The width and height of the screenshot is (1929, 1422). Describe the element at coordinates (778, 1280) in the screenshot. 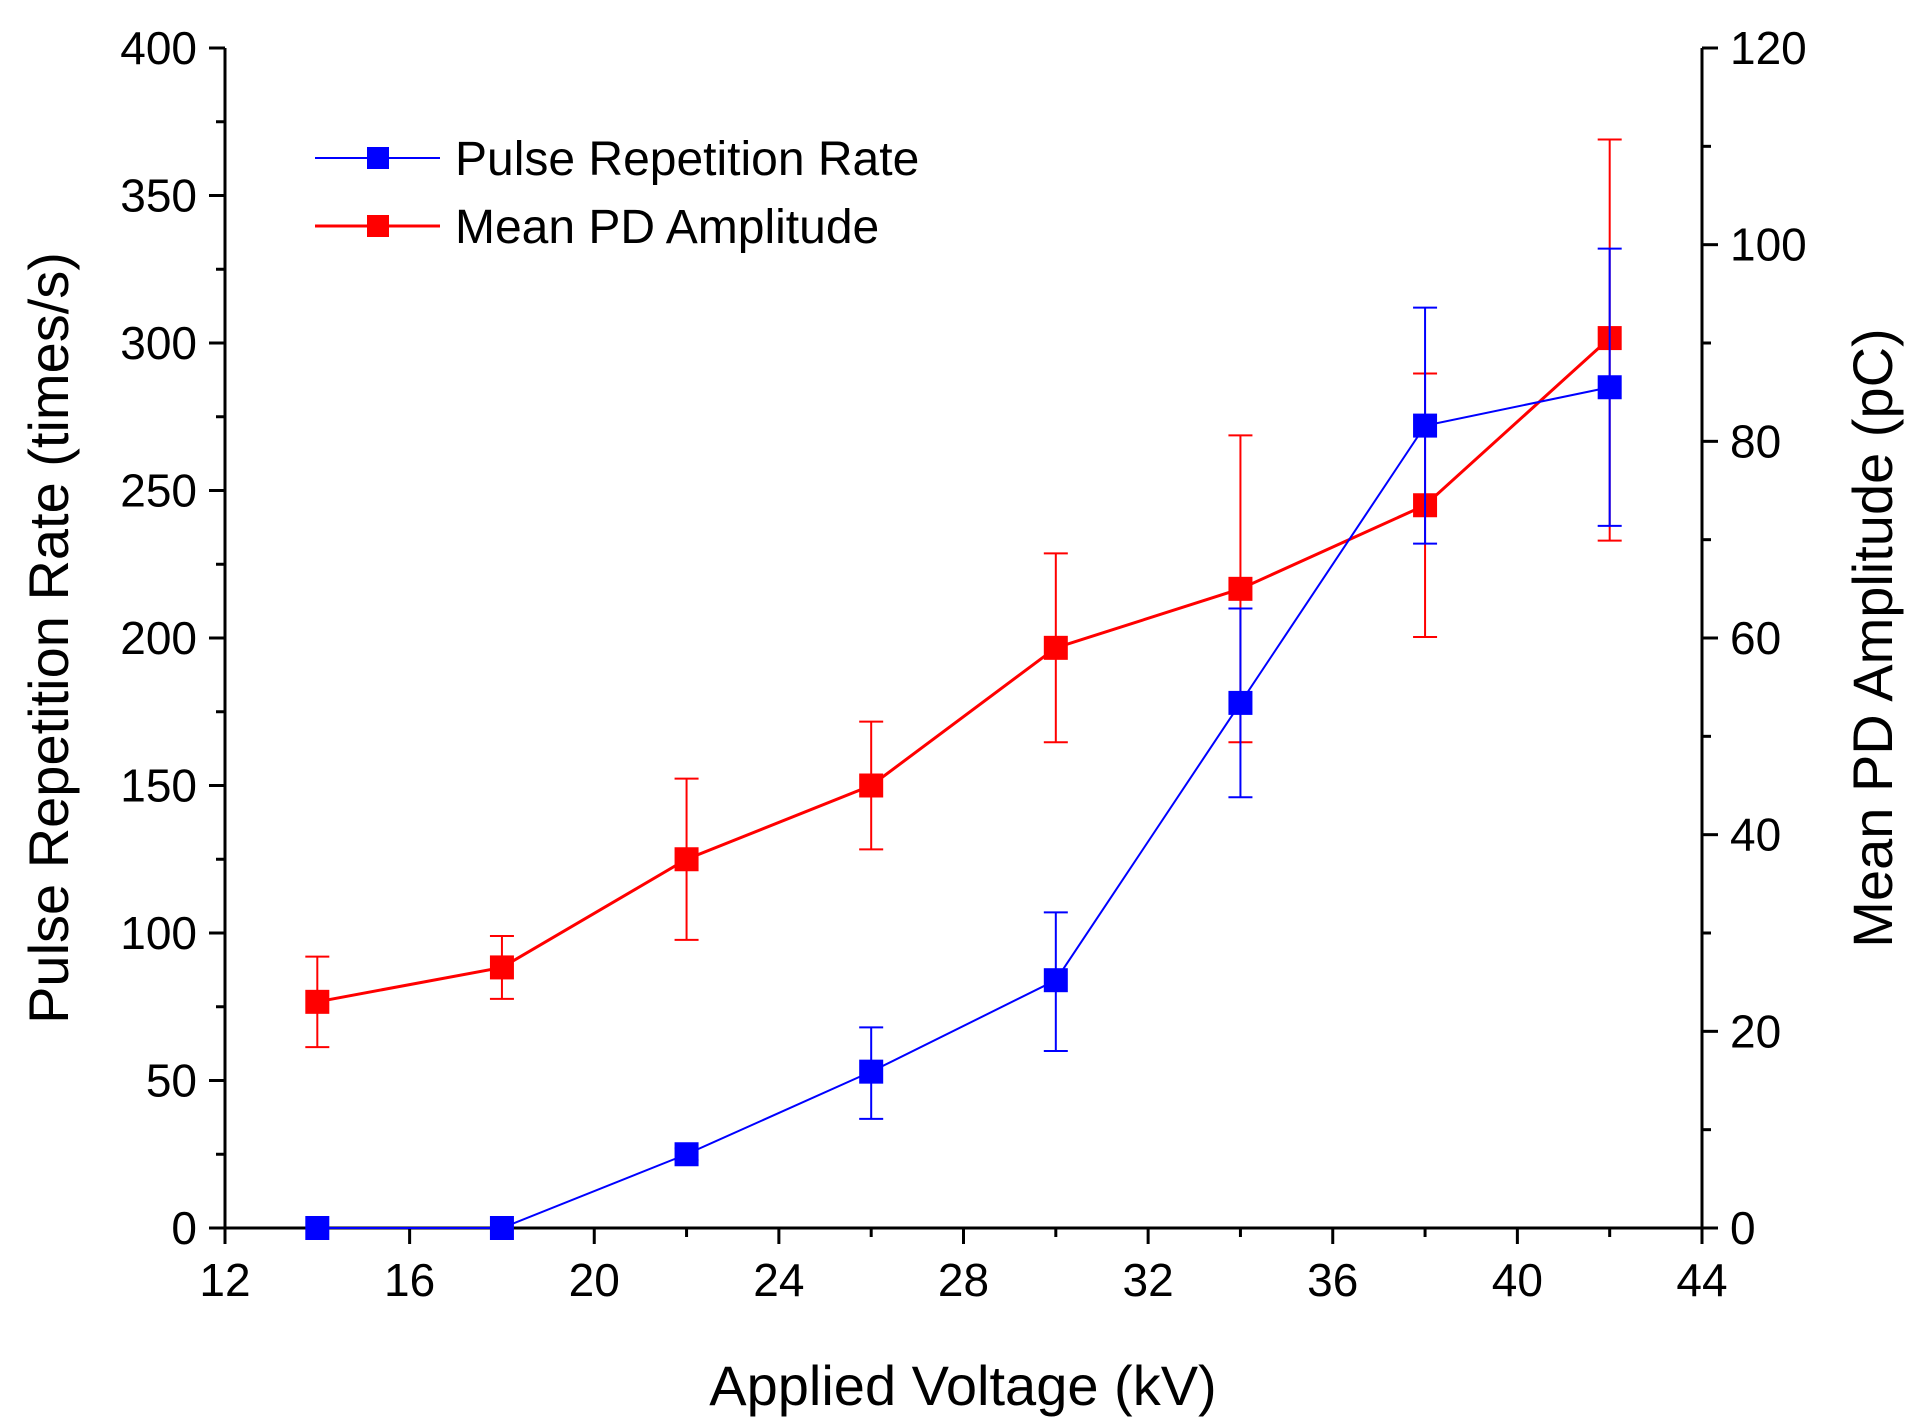

I see `x-tick-label: 24` at that location.